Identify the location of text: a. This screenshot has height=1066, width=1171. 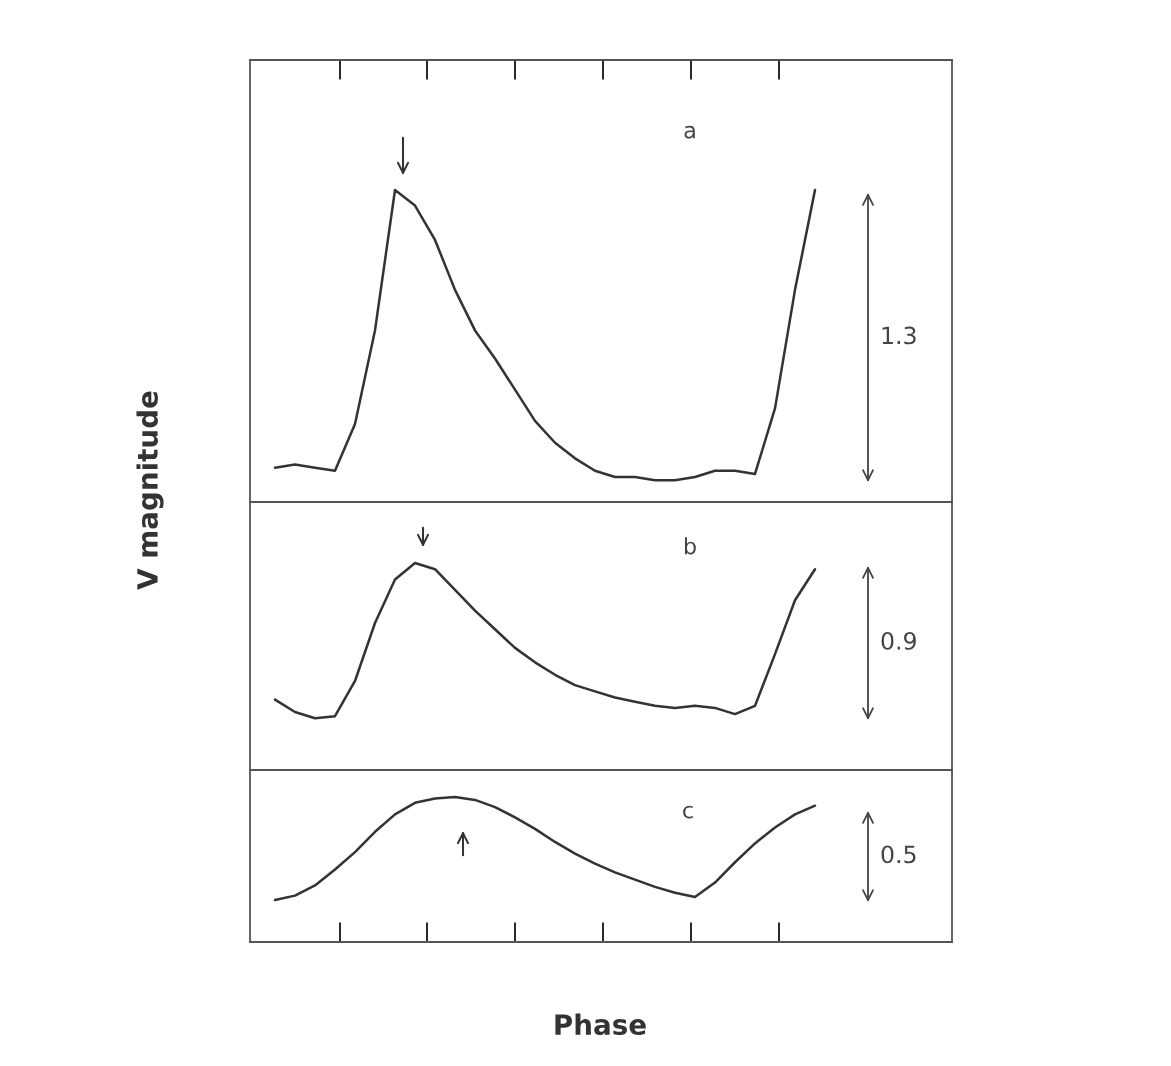
(689, 132).